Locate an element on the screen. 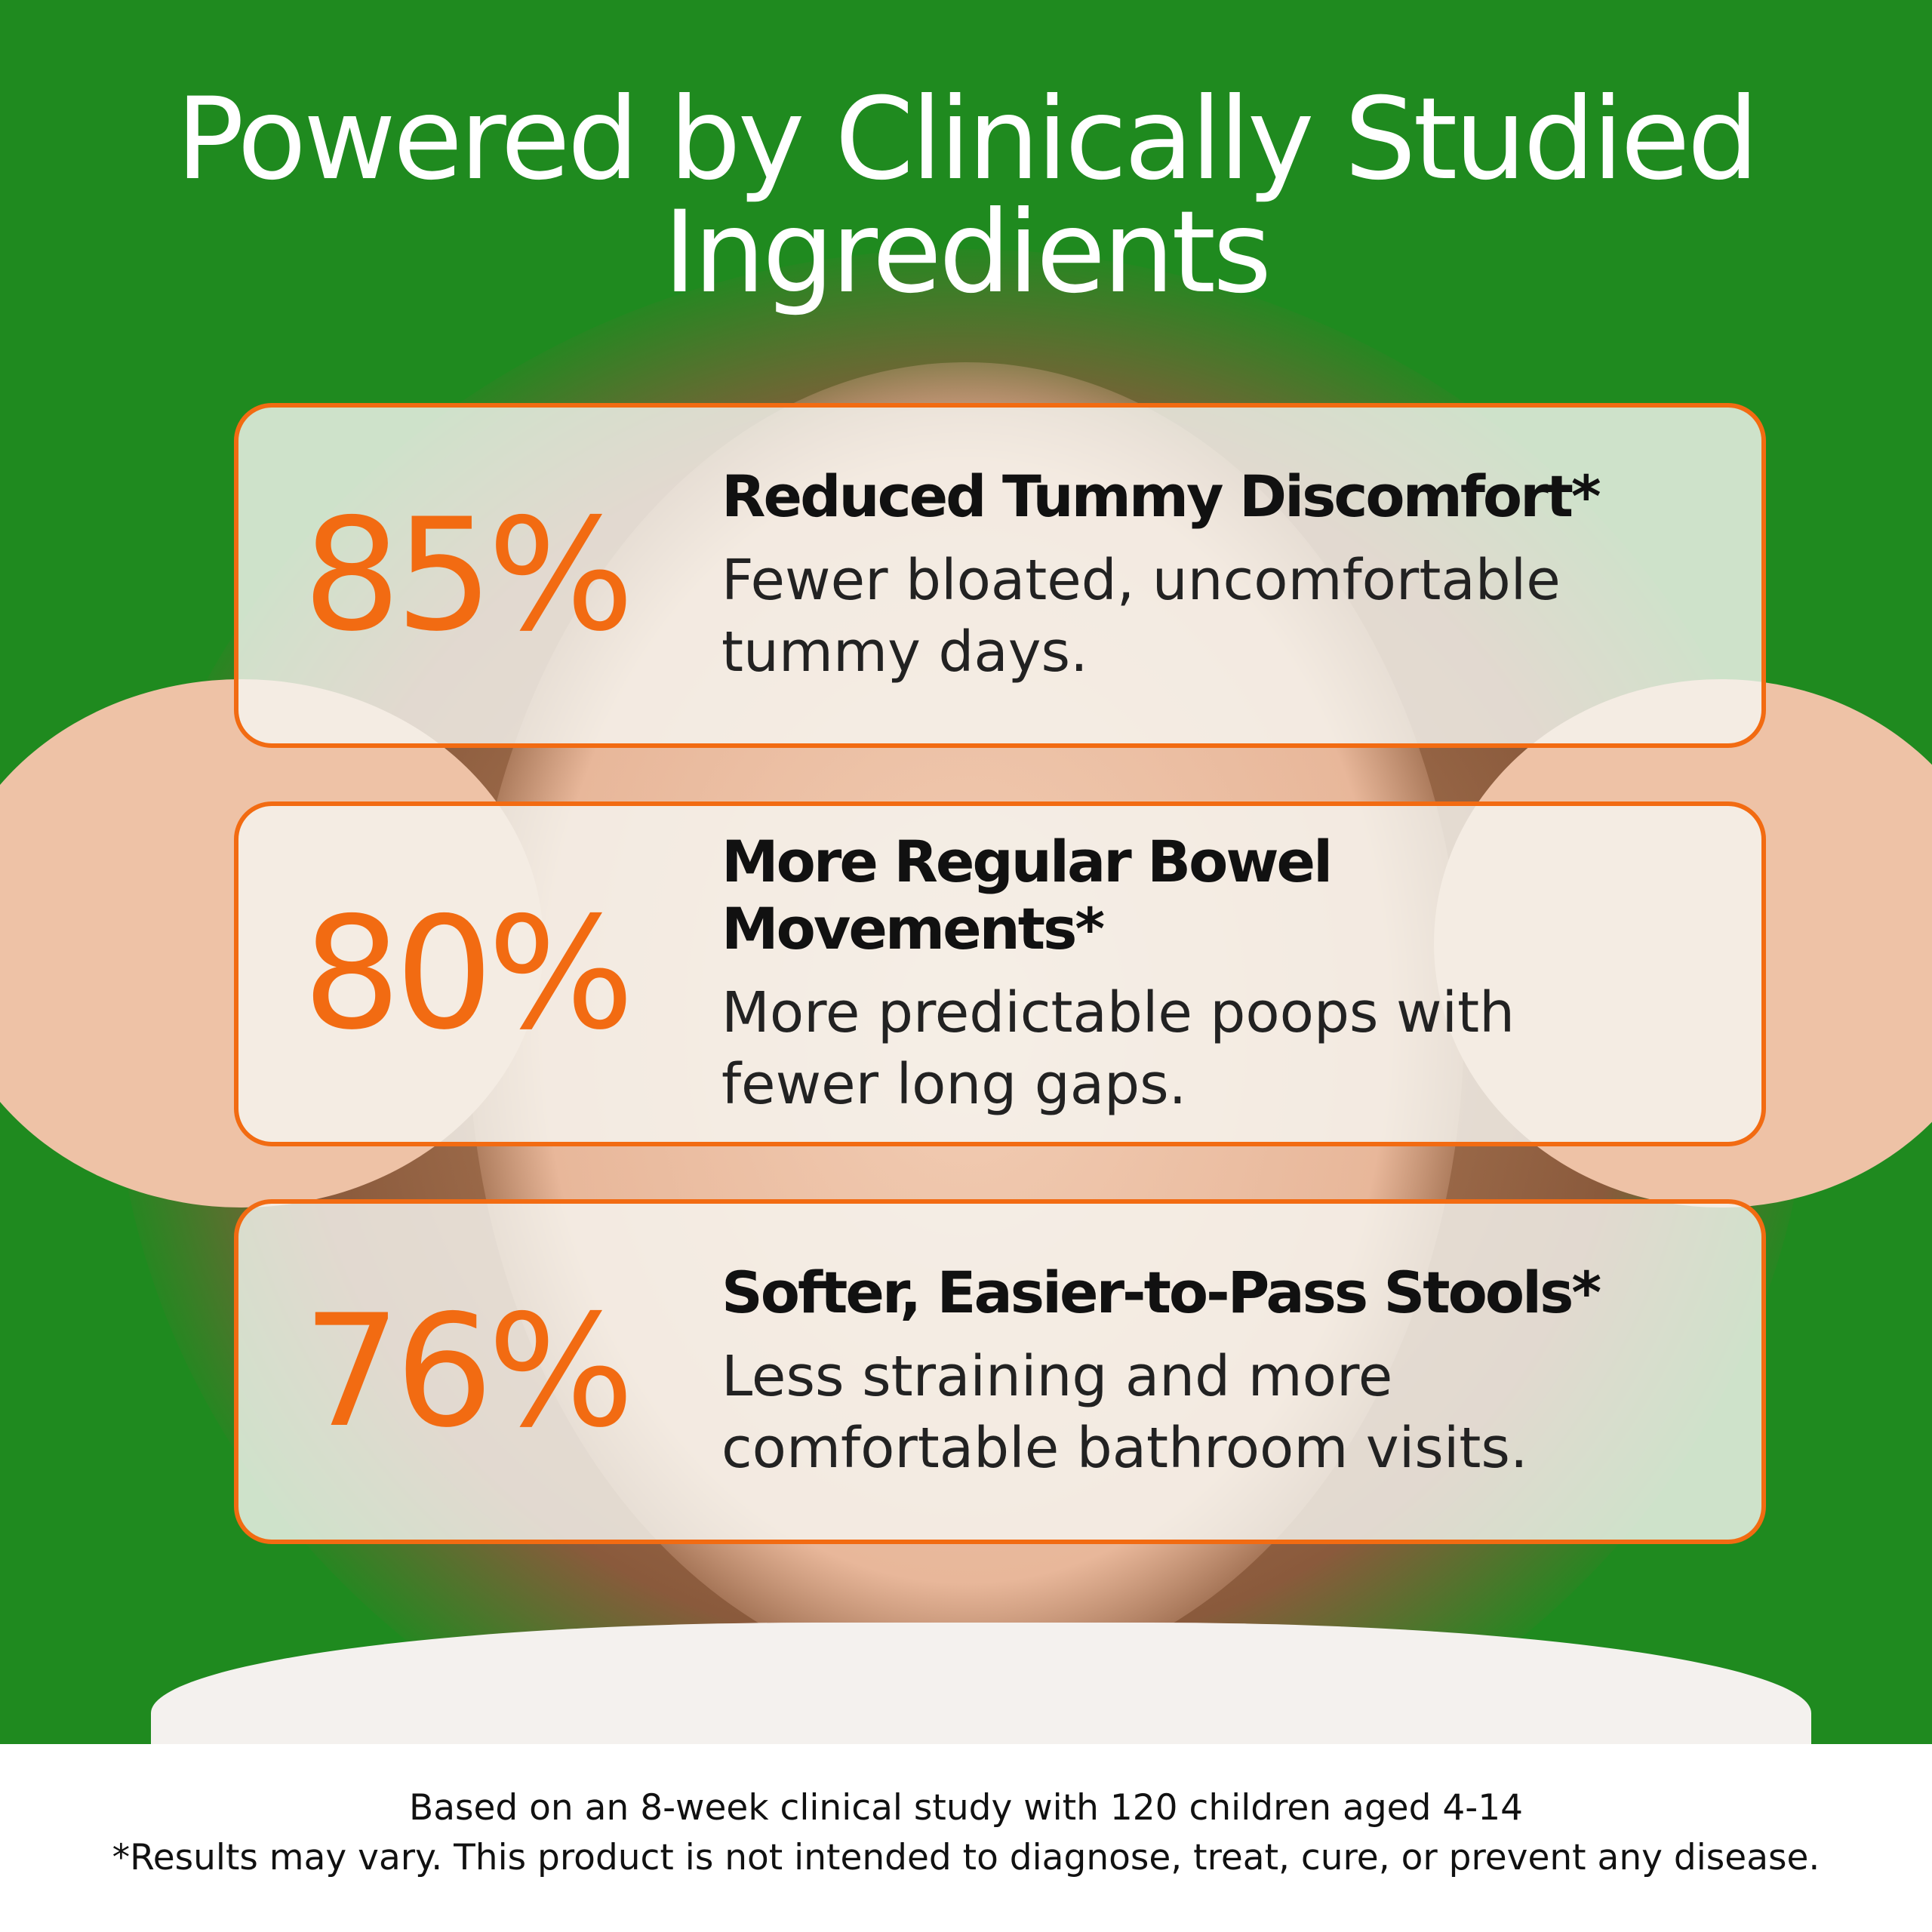  stat: 85% is located at coordinates (469, 575).